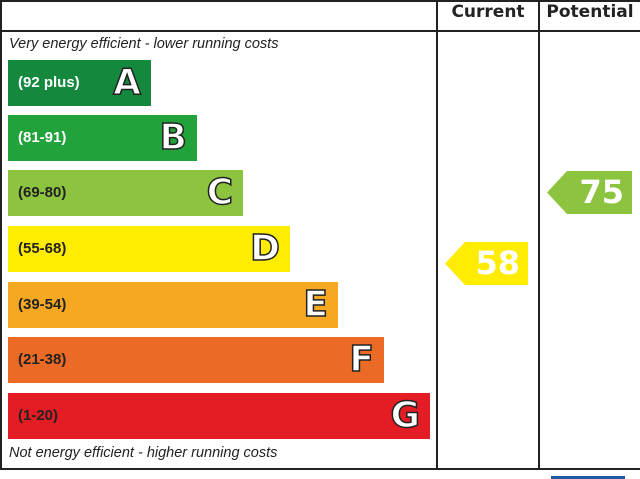  What do you see at coordinates (42, 359) in the screenshot?
I see `band-range: (21-38)` at bounding box center [42, 359].